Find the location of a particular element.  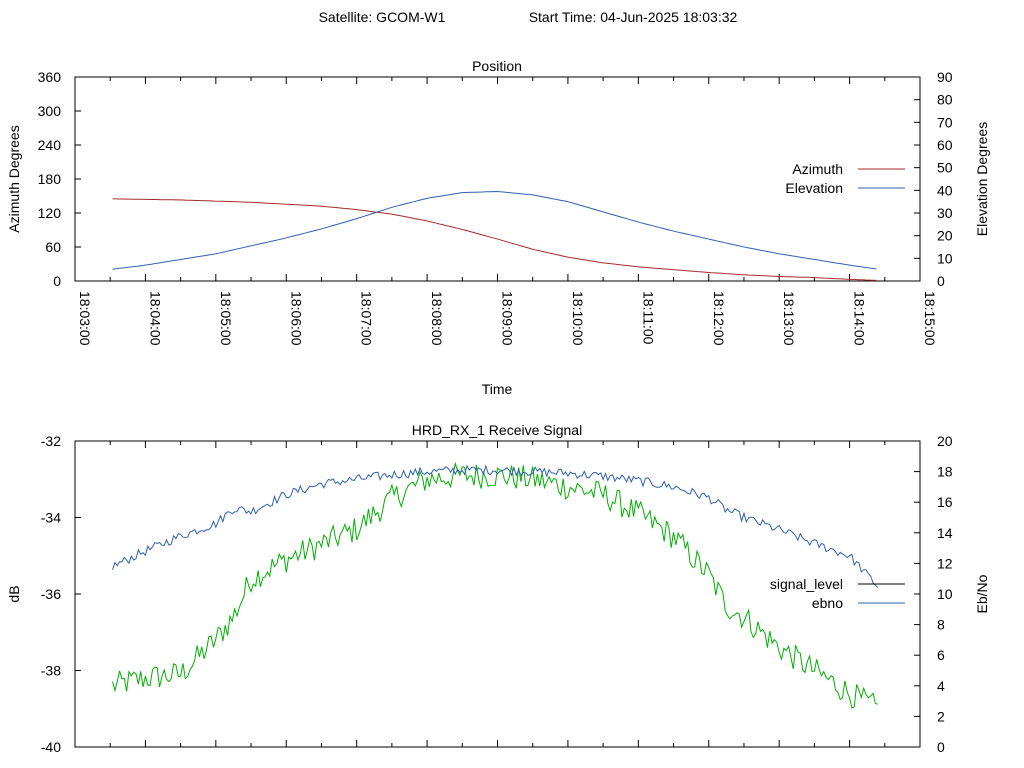

azimuth-series-line is located at coordinates (494, 239).